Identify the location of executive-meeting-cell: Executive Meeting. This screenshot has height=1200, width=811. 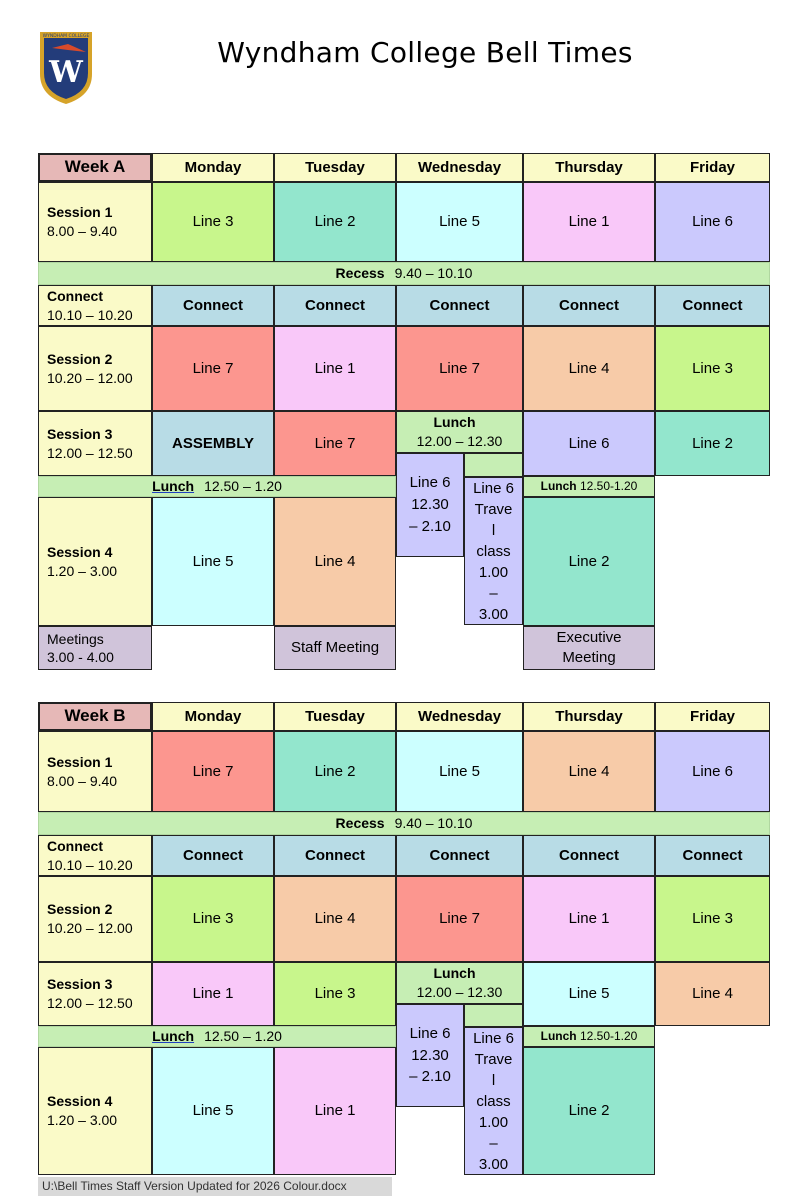
(589, 648).